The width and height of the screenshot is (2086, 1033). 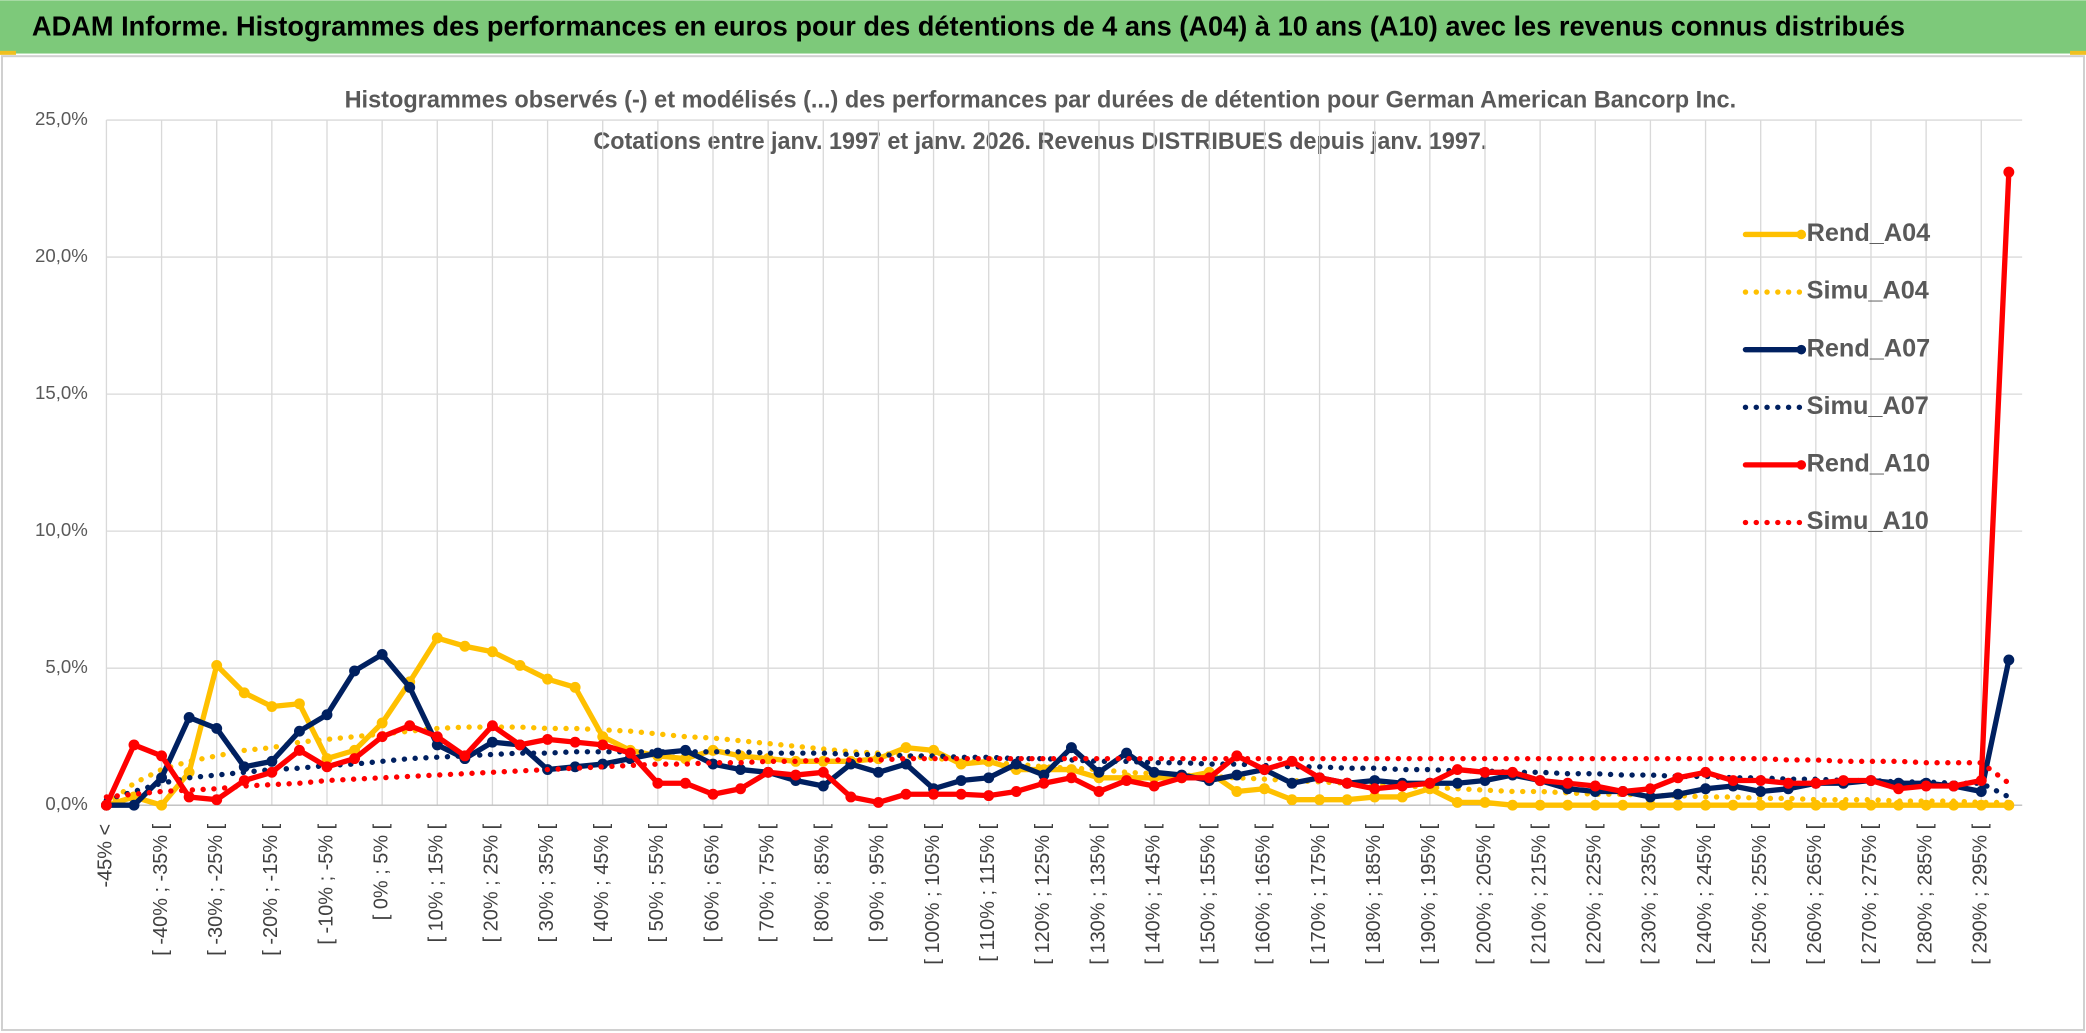 I want to click on x-tick-label: [ 290% ; 295% [, so click(x=1981, y=893).